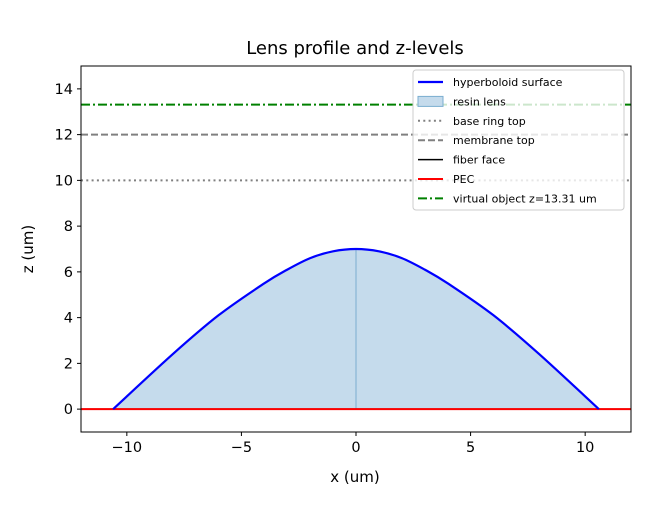 Image resolution: width=650 pixels, height=525 pixels. Describe the element at coordinates (68, 273) in the screenshot. I see `y-tick-label: 6` at that location.